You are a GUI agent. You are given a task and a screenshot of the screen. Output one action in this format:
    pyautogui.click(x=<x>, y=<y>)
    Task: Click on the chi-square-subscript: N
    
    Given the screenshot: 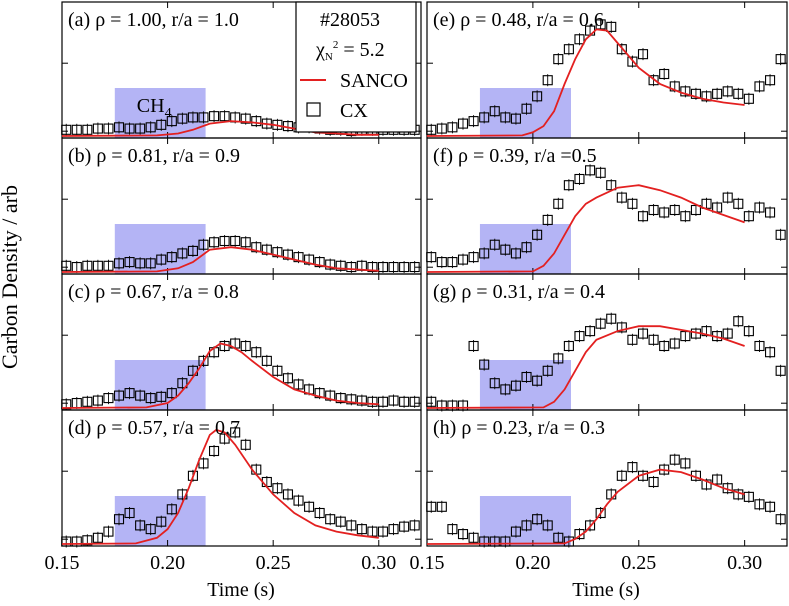 What is the action you would take?
    pyautogui.click(x=329, y=57)
    